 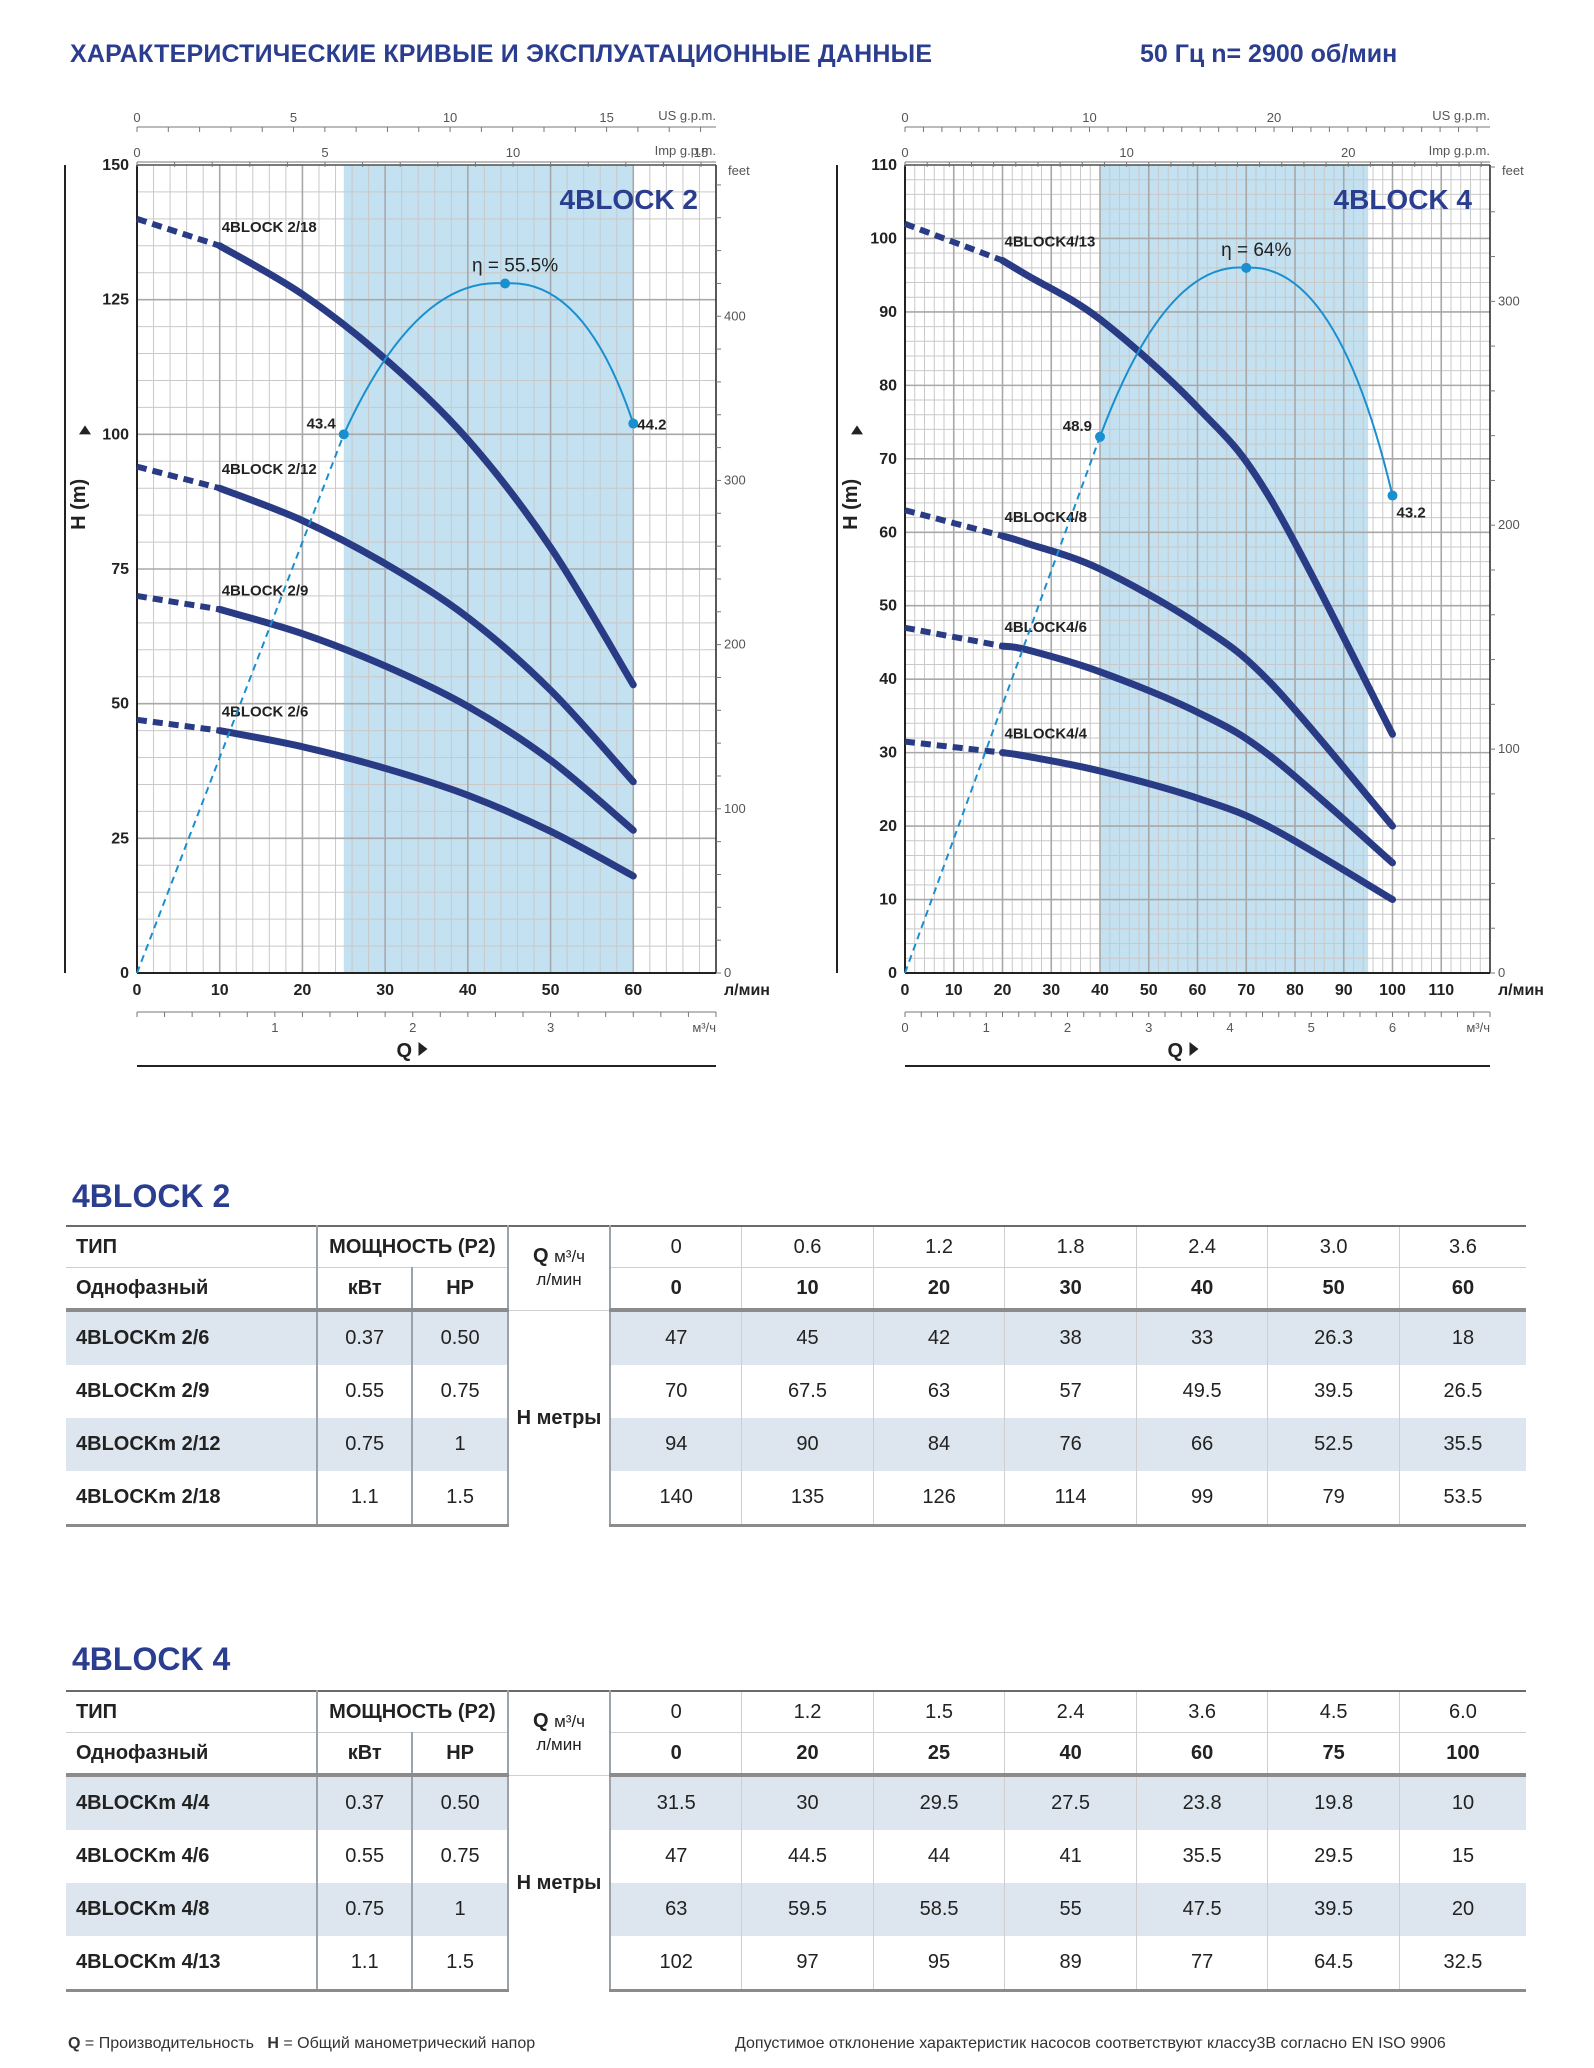 I want to click on q-lmin-cell: 40, so click(x=1202, y=1289).